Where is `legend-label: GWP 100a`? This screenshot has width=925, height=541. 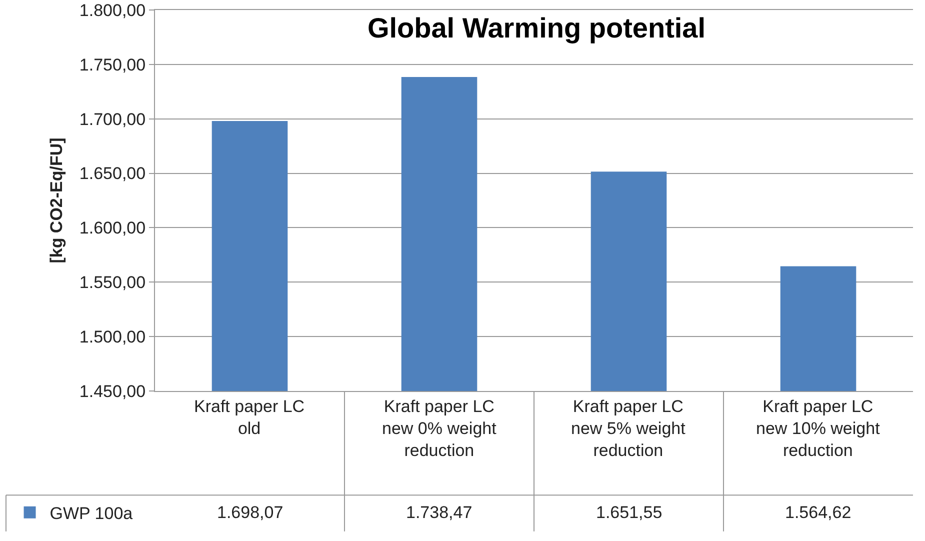 legend-label: GWP 100a is located at coordinates (92, 513).